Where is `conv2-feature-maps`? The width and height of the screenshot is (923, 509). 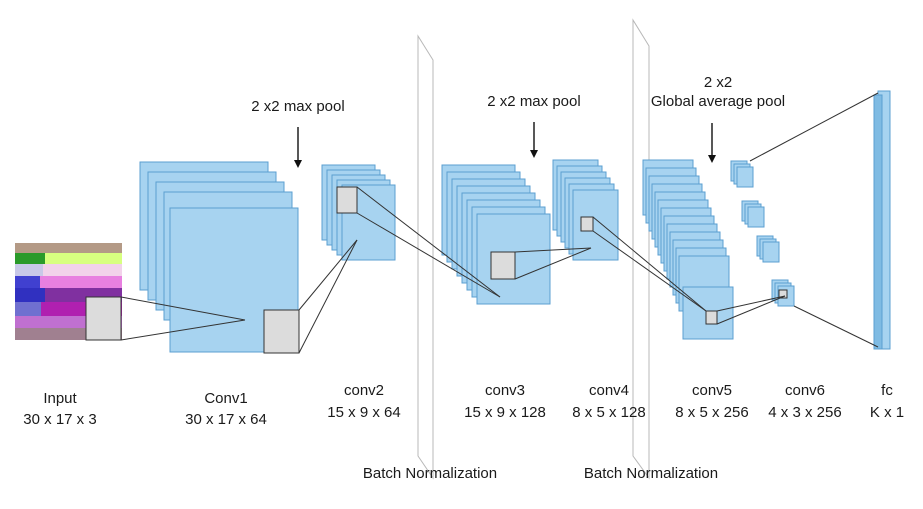 conv2-feature-maps is located at coordinates (358, 212).